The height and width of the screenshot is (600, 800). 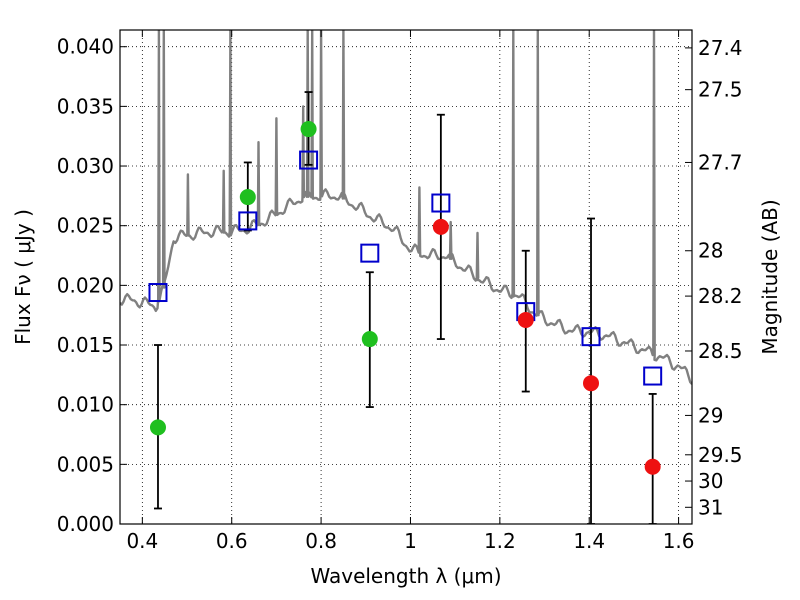 I want to click on right-axis-title: Magnitude (AB), so click(x=770, y=276).